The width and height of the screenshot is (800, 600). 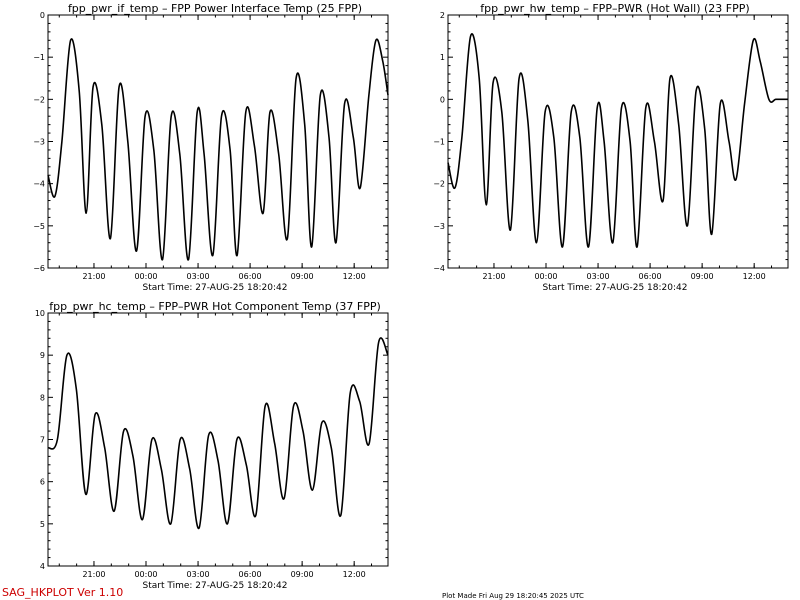 I want to click on y-tick-label: −5, so click(x=39, y=226).